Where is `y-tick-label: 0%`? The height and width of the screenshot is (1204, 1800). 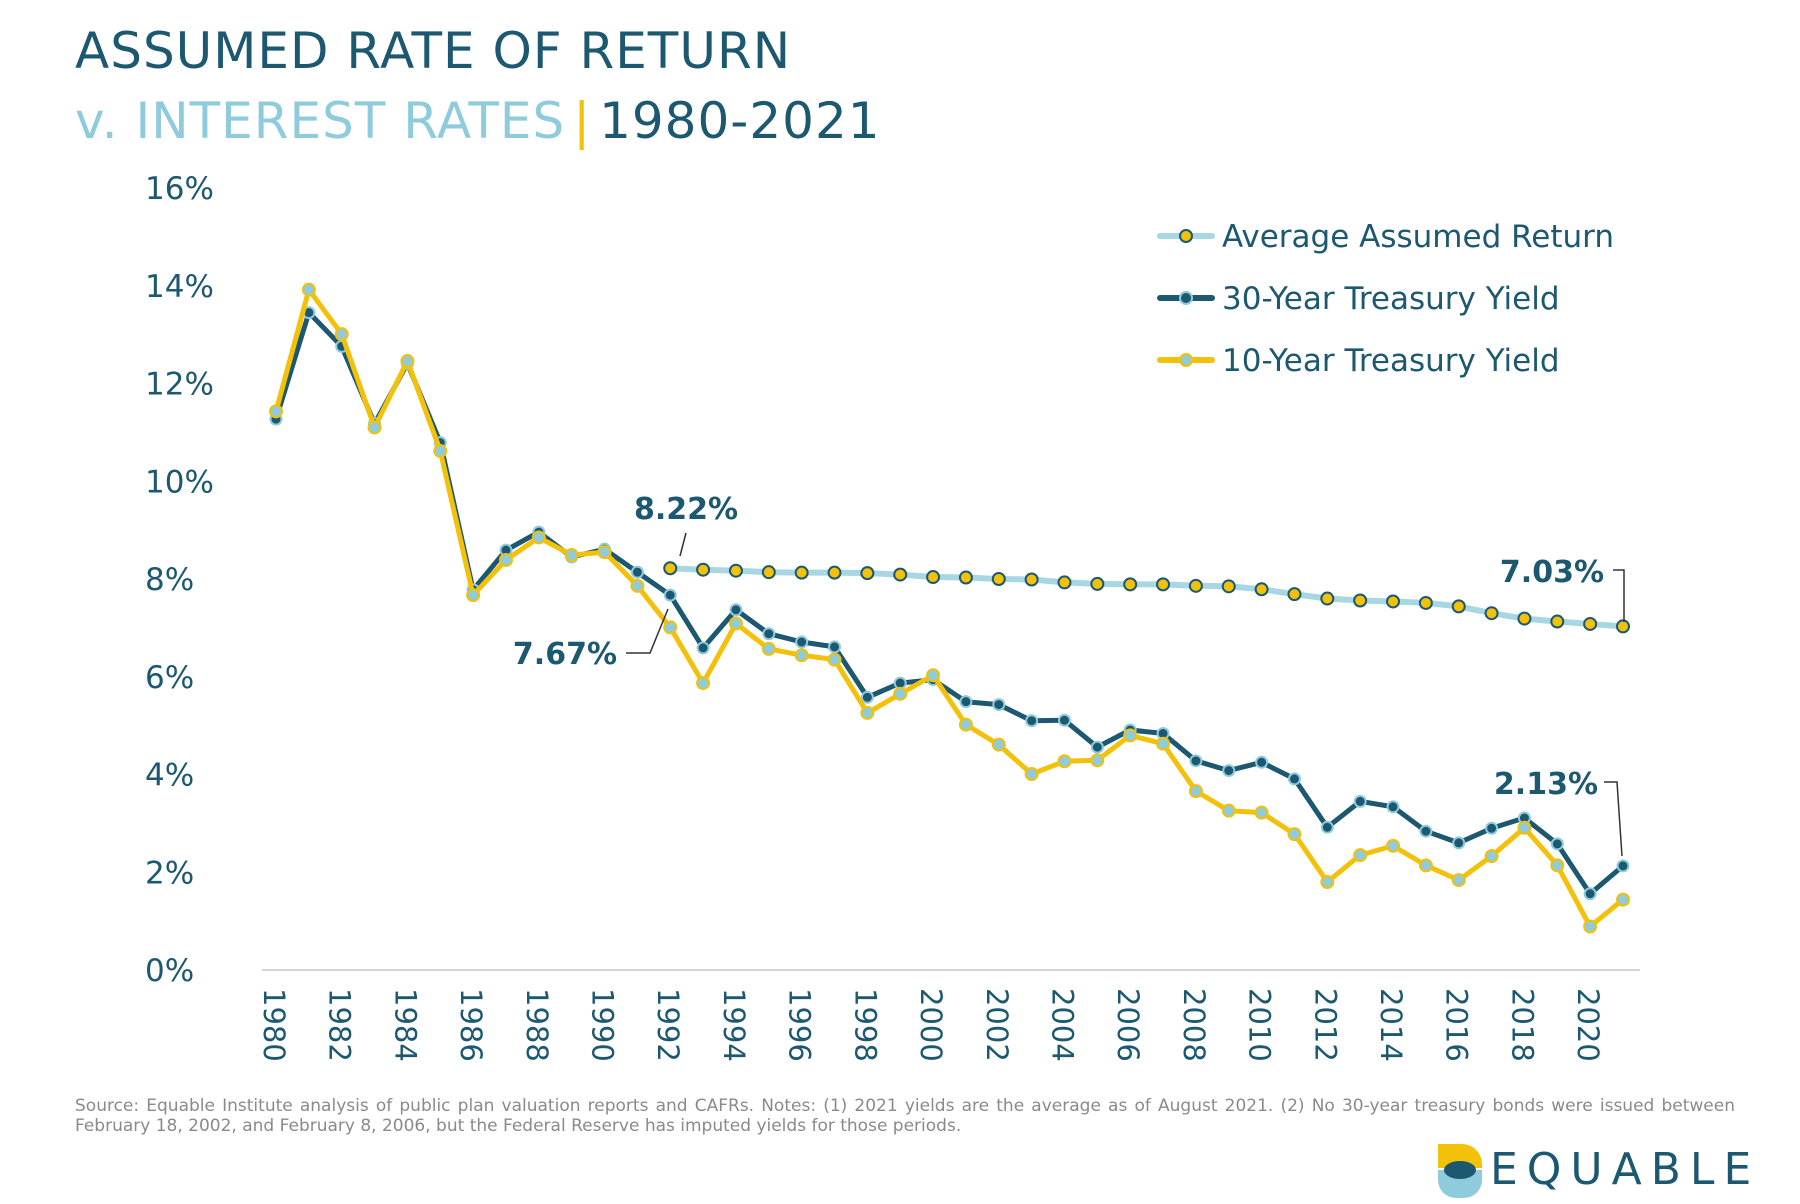 y-tick-label: 0% is located at coordinates (169, 971).